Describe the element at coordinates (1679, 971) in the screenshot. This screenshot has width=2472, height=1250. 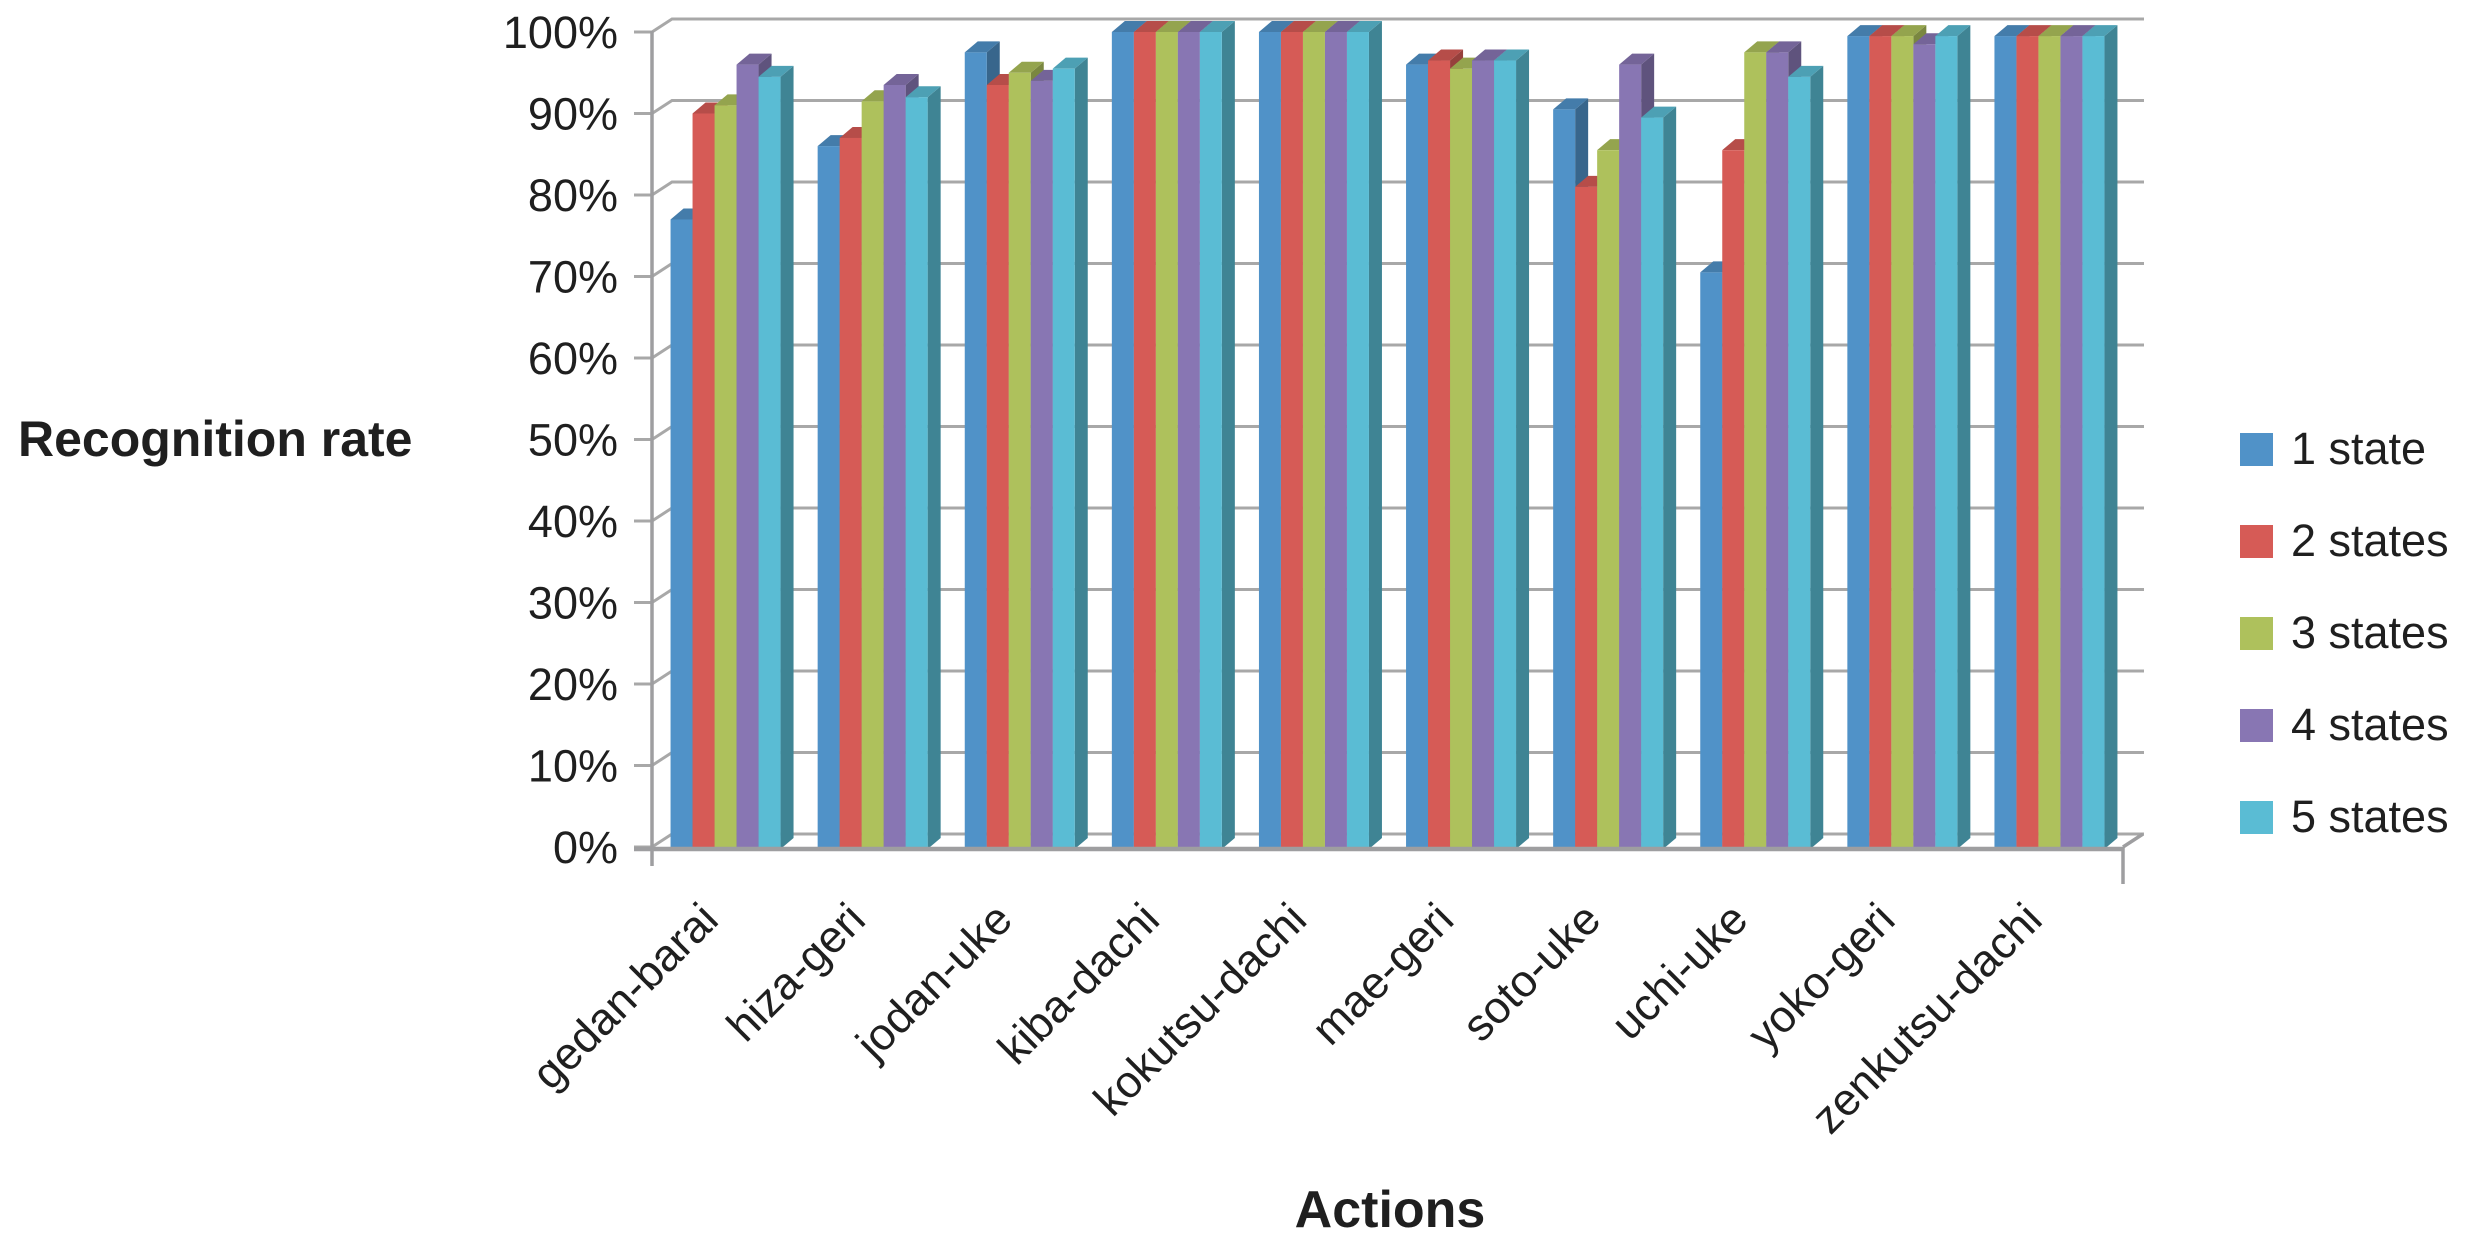
I see `x-category-label: uchi-uke` at that location.